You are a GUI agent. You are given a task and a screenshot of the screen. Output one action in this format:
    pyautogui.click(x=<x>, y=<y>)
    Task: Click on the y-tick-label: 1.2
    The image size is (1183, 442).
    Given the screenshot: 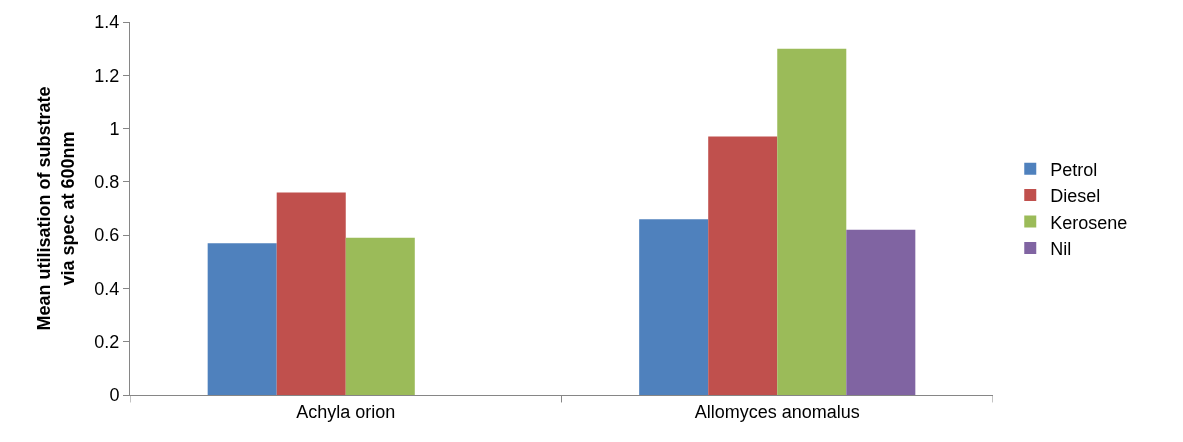 What is the action you would take?
    pyautogui.click(x=107, y=75)
    